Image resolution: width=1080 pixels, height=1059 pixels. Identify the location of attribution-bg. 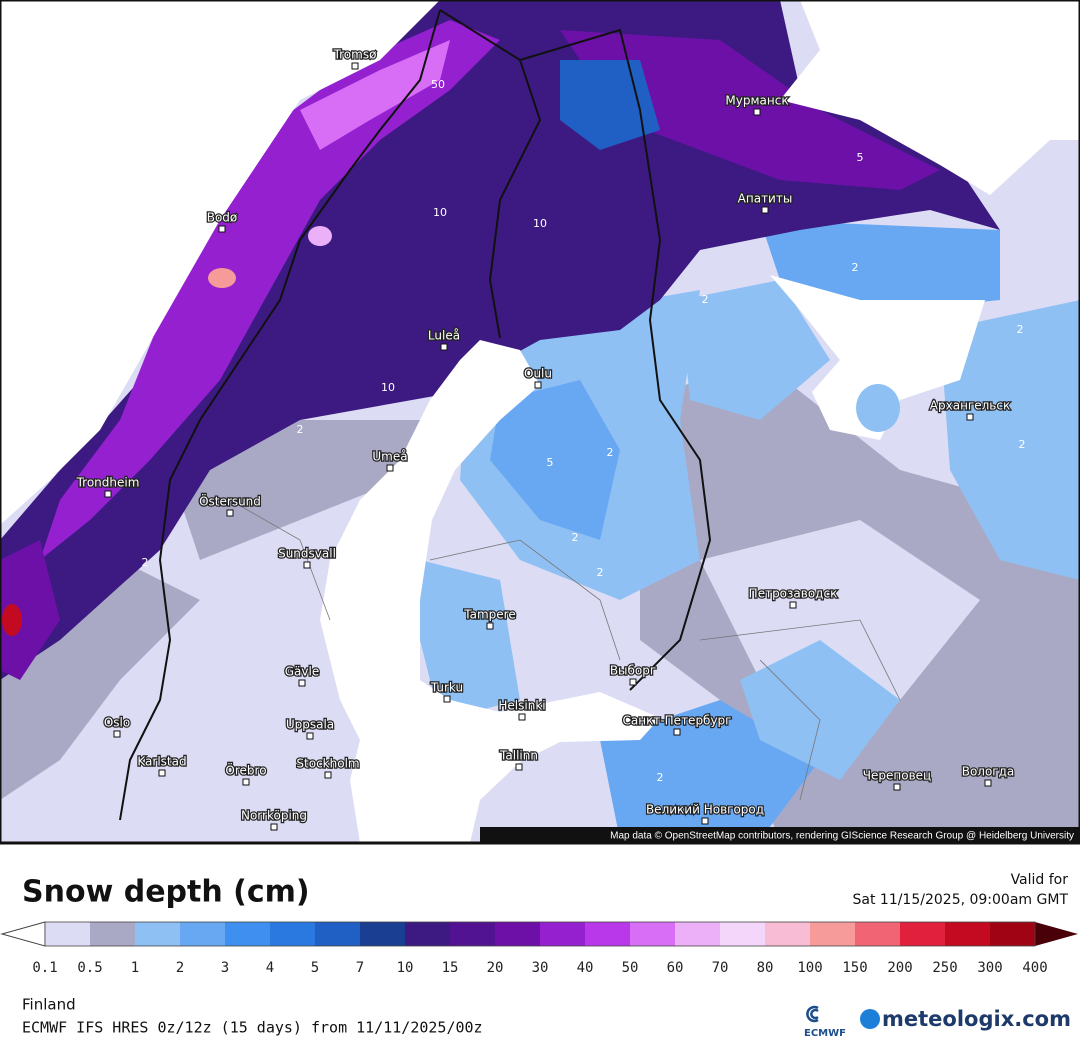
(780, 835).